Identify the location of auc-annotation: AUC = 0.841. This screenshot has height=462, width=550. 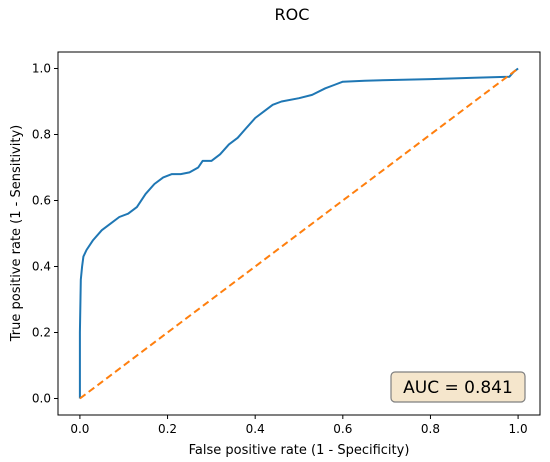
(458, 387).